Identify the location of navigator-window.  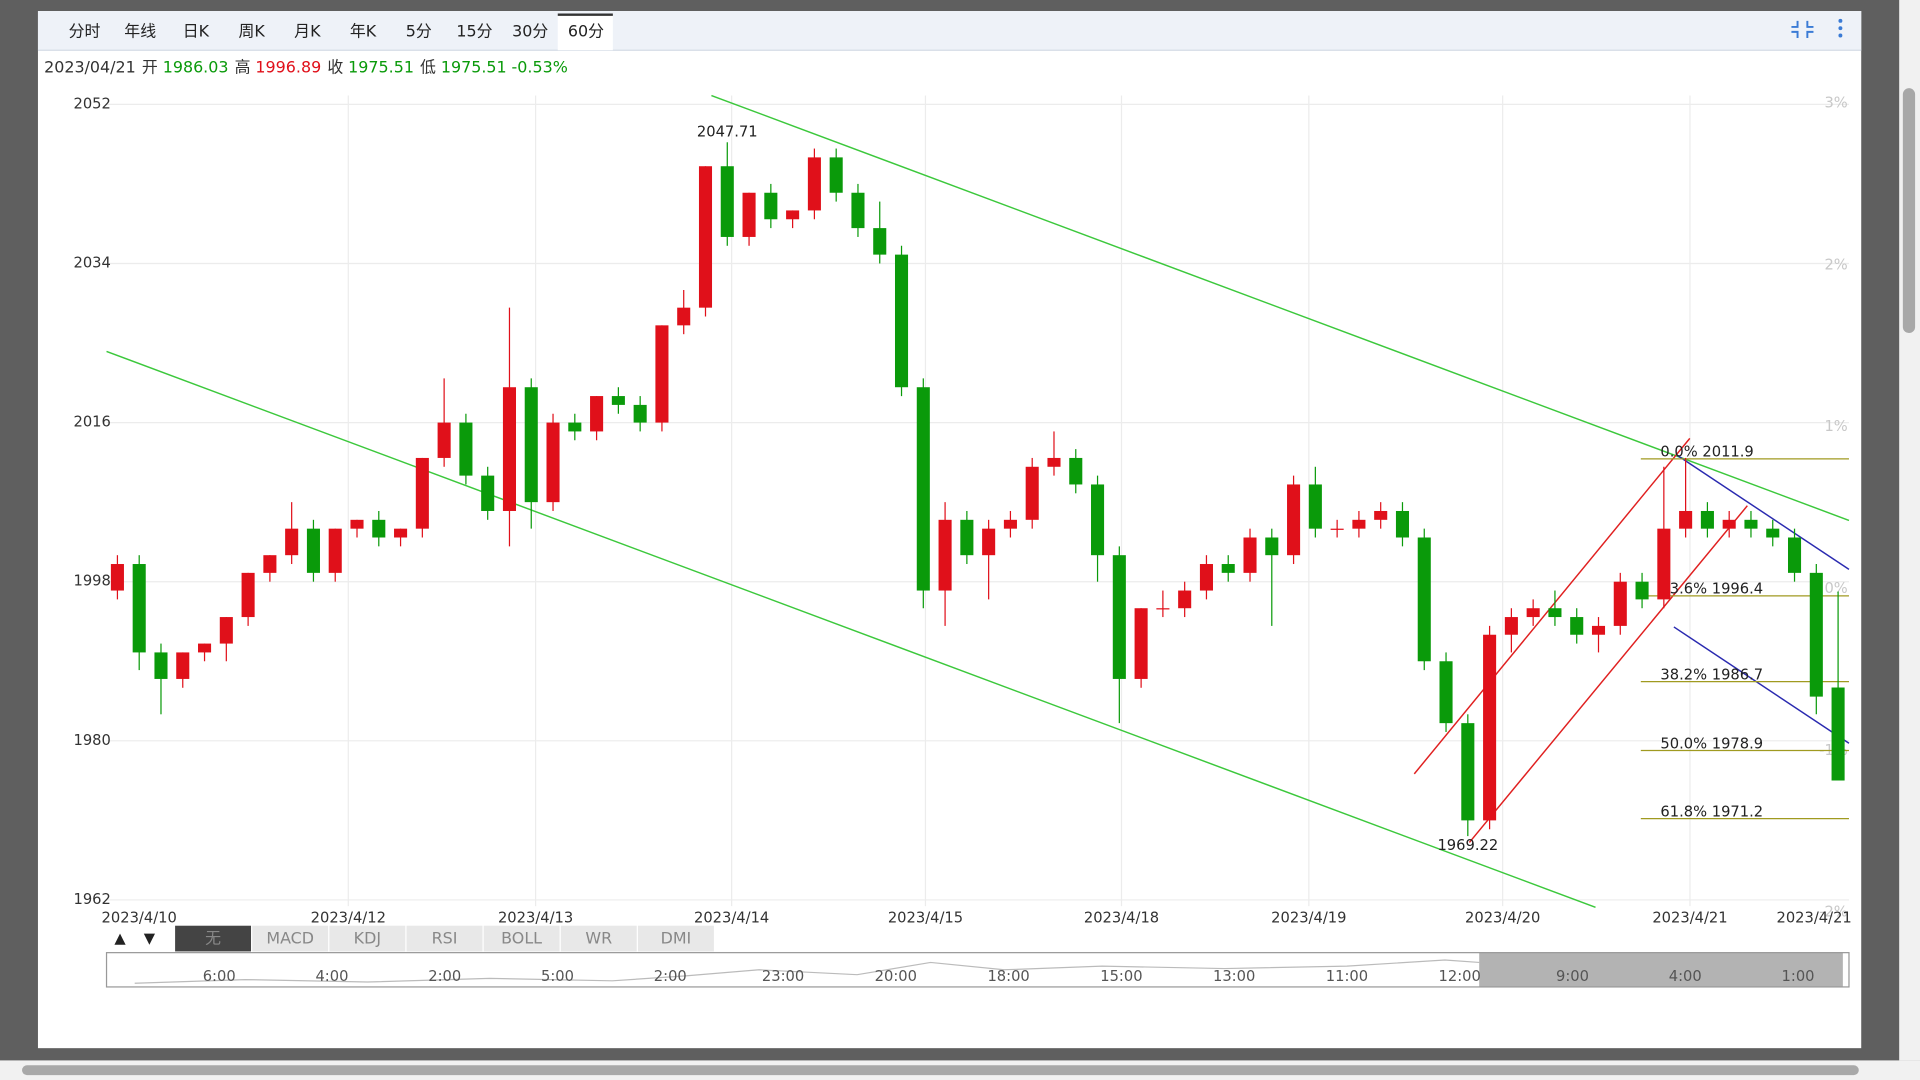
(1661, 969).